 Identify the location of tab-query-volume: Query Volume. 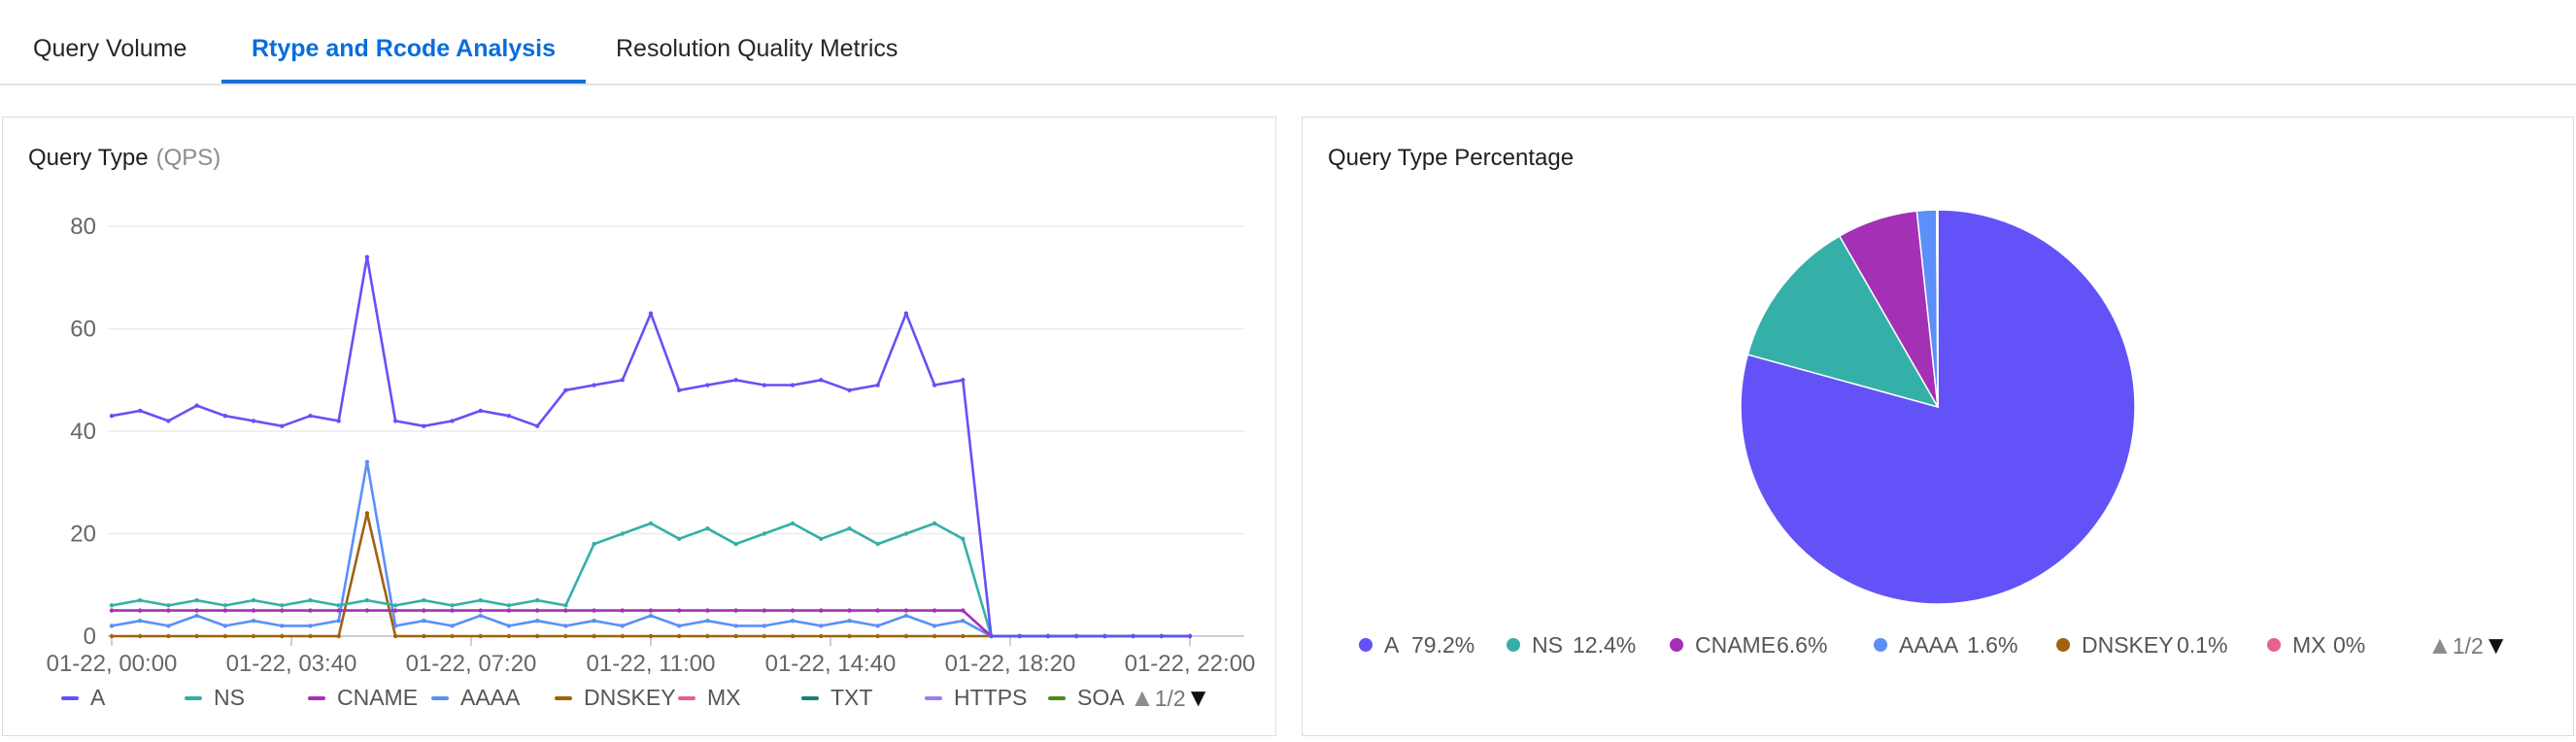
(110, 48).